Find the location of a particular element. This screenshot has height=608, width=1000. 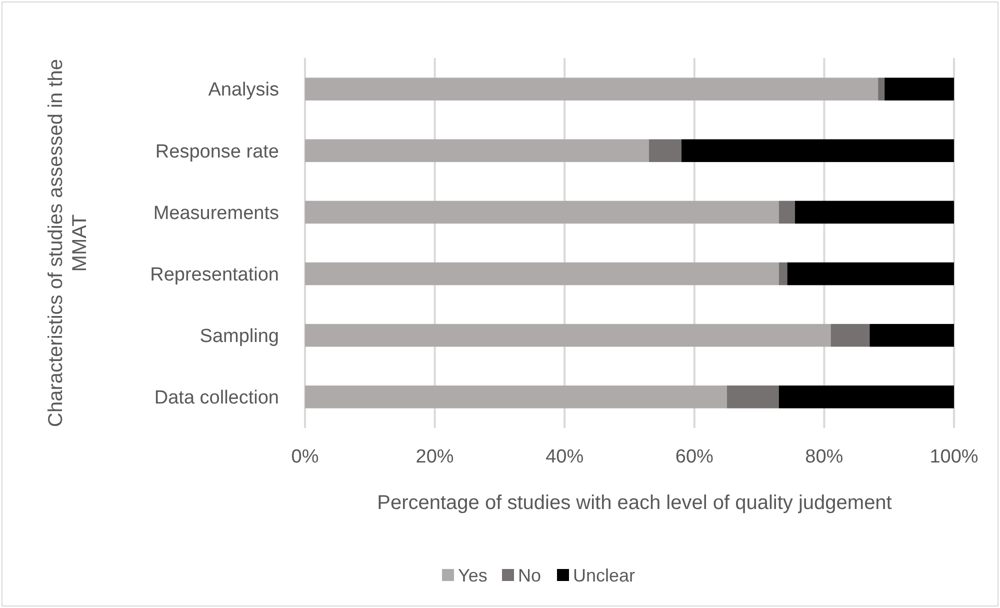

x-tick-label: 0% is located at coordinates (305, 457).